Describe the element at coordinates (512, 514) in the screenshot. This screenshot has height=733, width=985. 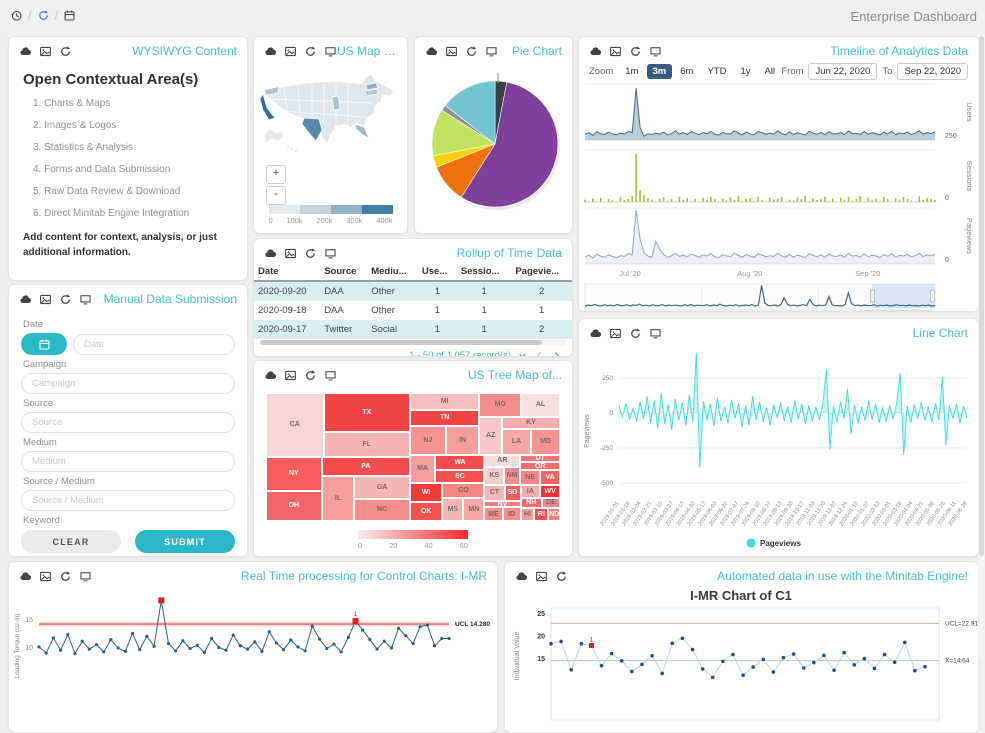
I see `treemap-state-ID: ID` at that location.